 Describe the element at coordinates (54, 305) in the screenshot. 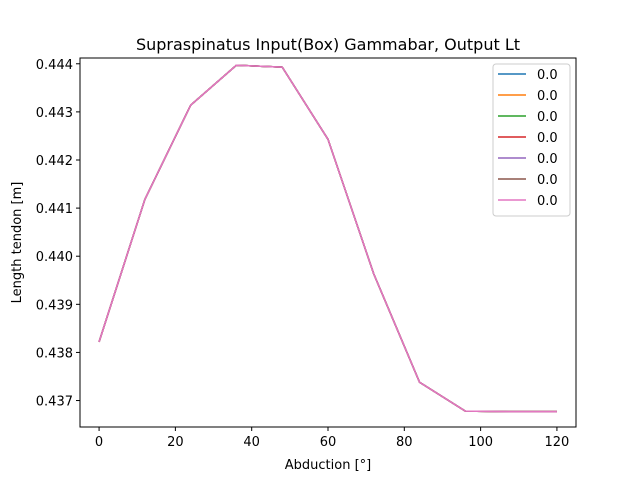

I see `y-tick-label: 0.439` at that location.